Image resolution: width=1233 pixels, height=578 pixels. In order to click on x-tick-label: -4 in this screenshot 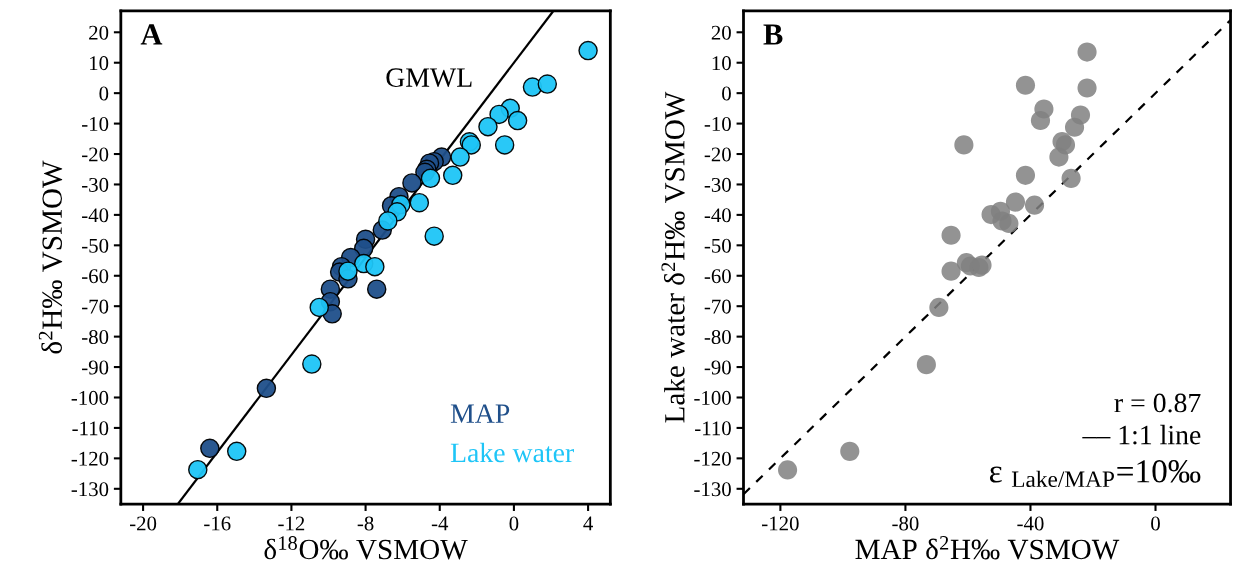, I will do `click(440, 523)`.